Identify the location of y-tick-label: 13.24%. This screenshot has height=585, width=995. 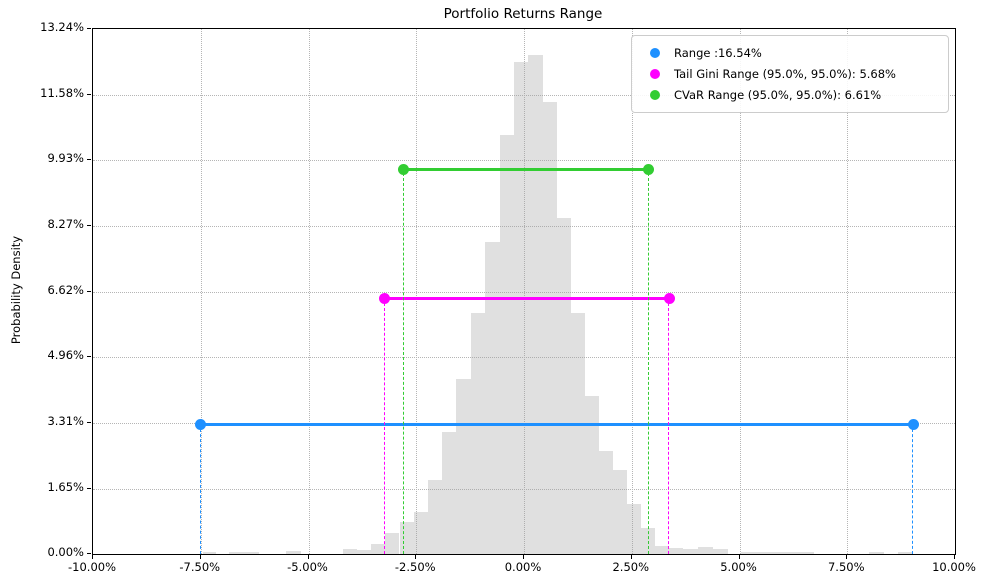
(62, 27).